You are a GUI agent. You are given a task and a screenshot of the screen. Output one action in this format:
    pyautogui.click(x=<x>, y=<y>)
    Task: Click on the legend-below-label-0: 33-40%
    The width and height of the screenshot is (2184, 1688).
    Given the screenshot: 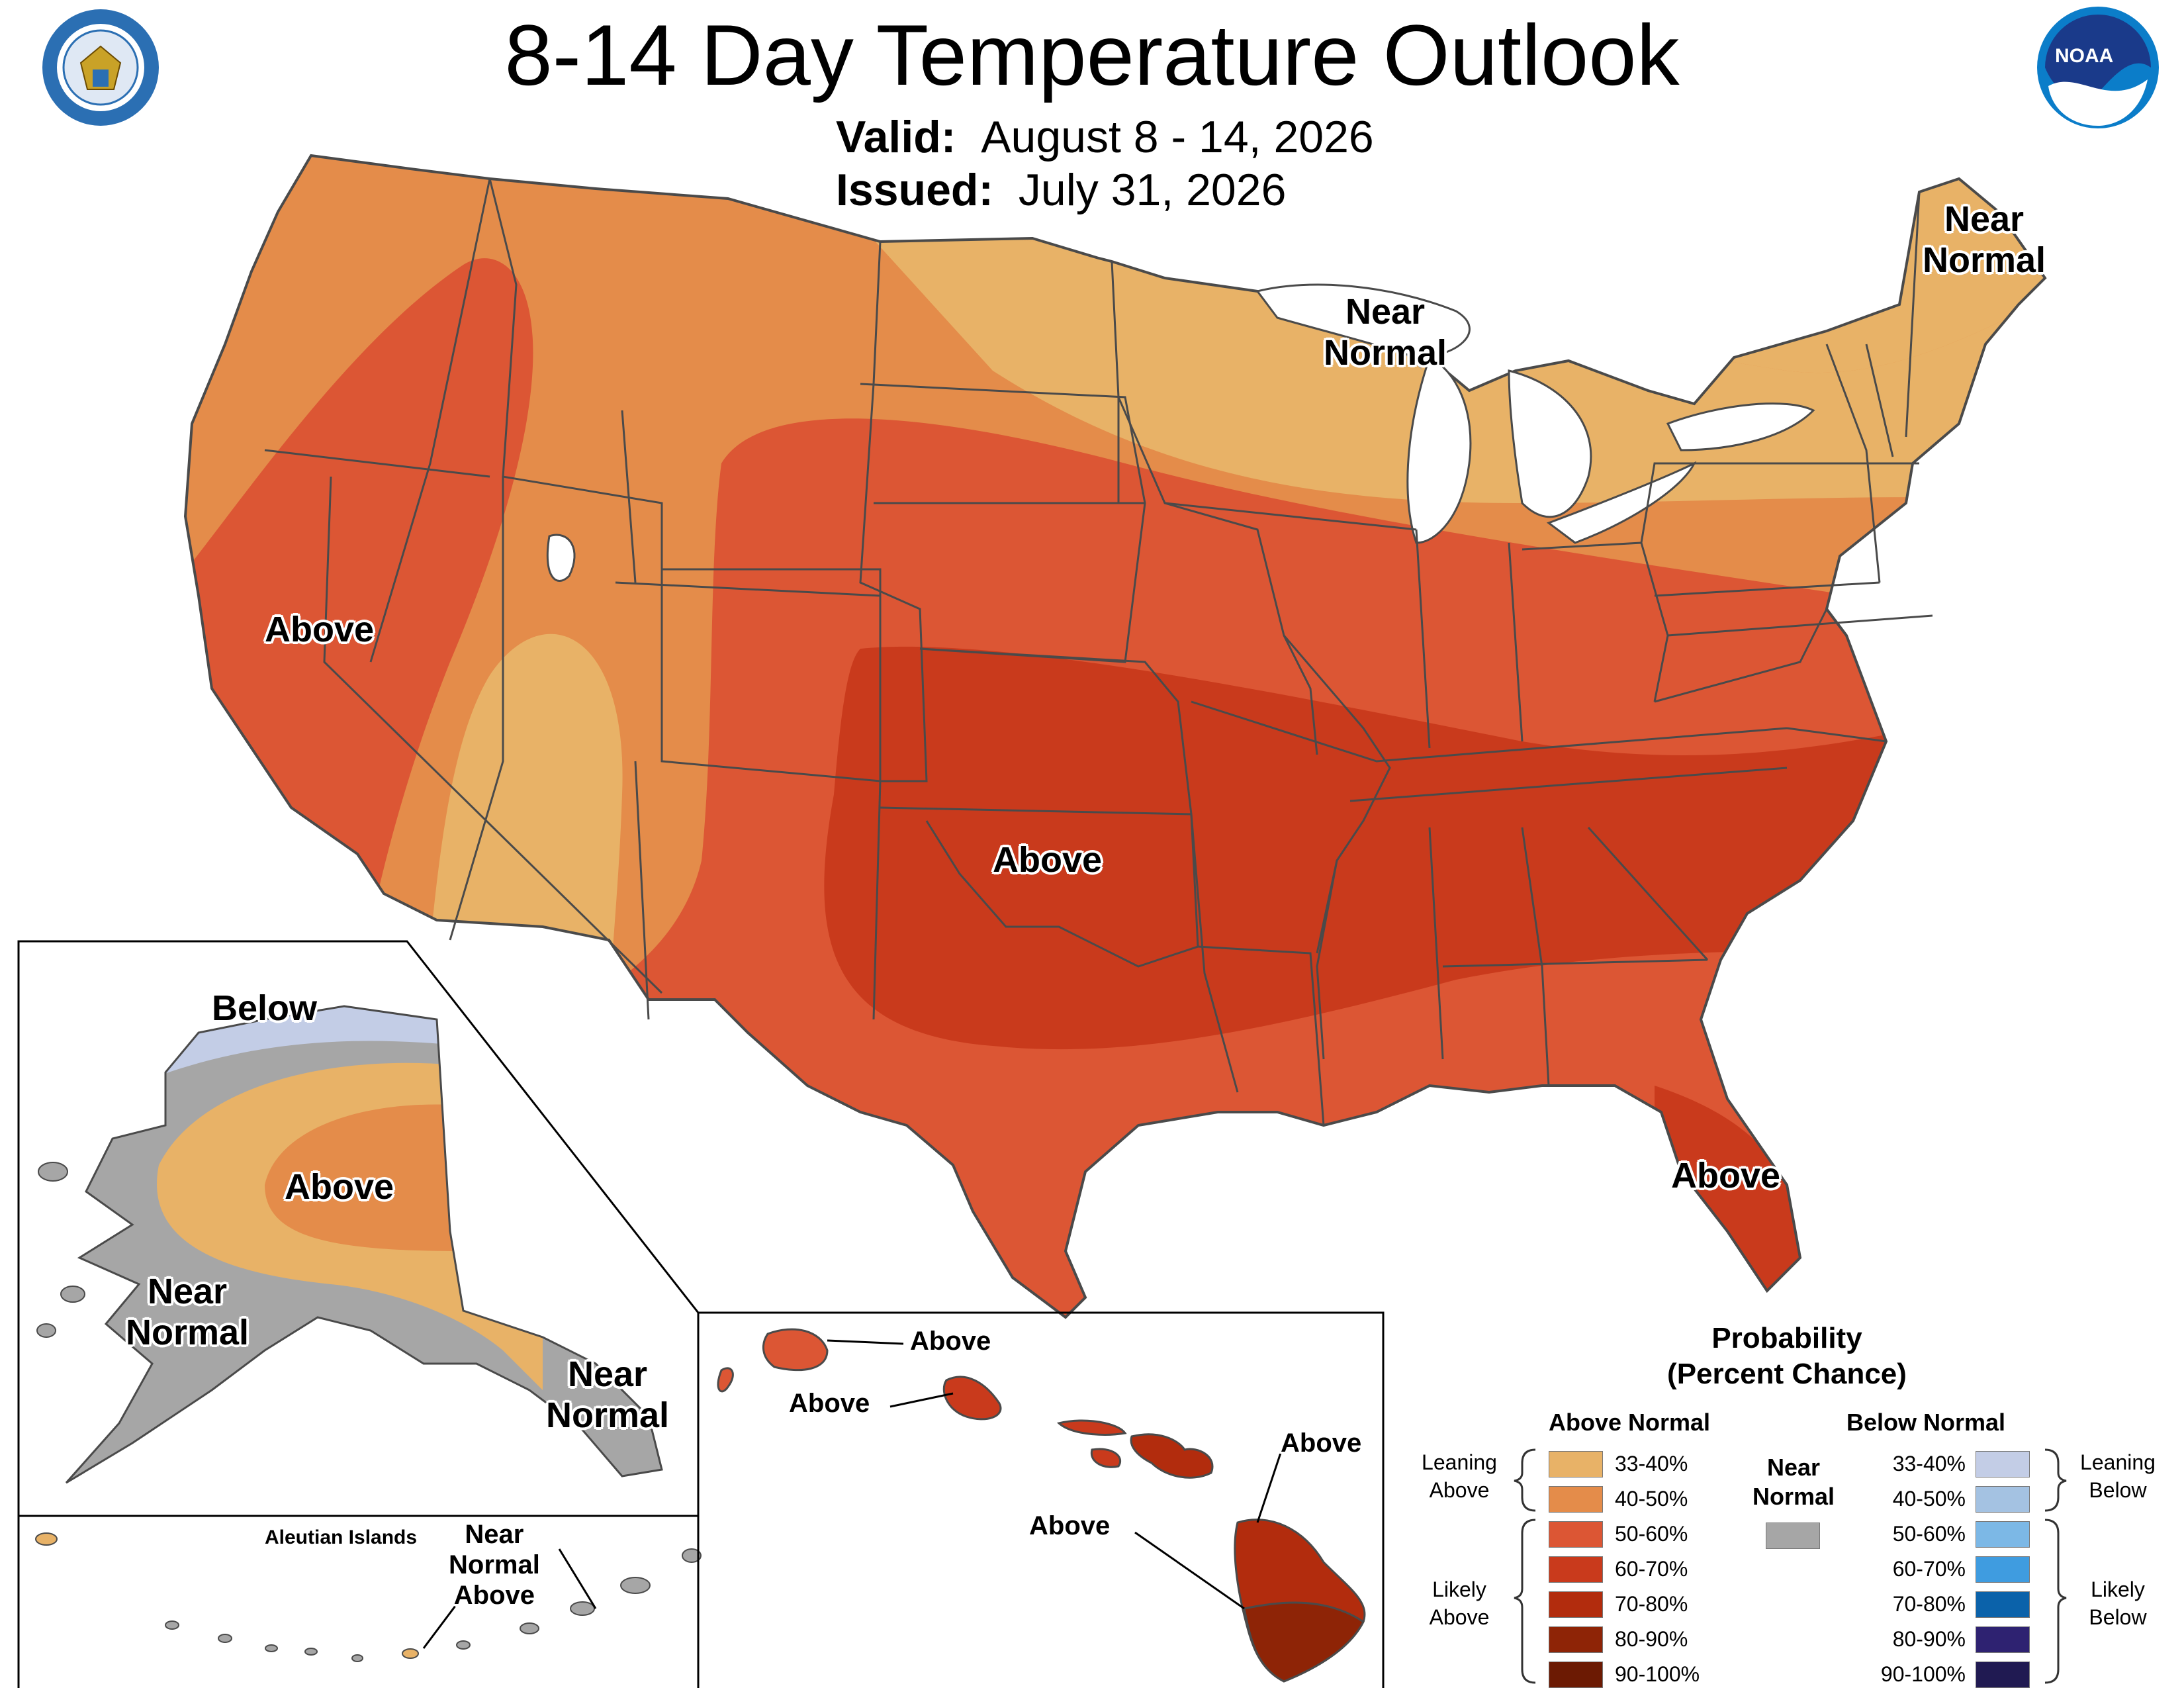 What is the action you would take?
    pyautogui.click(x=1929, y=1464)
    